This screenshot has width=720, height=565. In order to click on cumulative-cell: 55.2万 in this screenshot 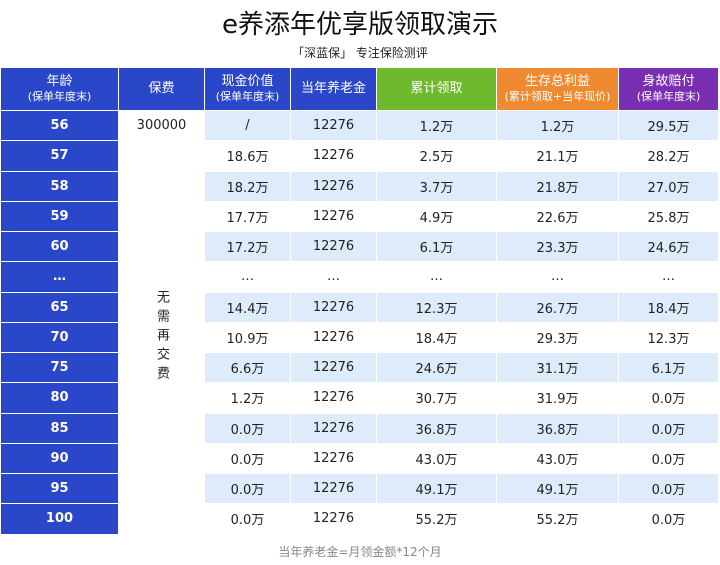, I will do `click(437, 519)`.